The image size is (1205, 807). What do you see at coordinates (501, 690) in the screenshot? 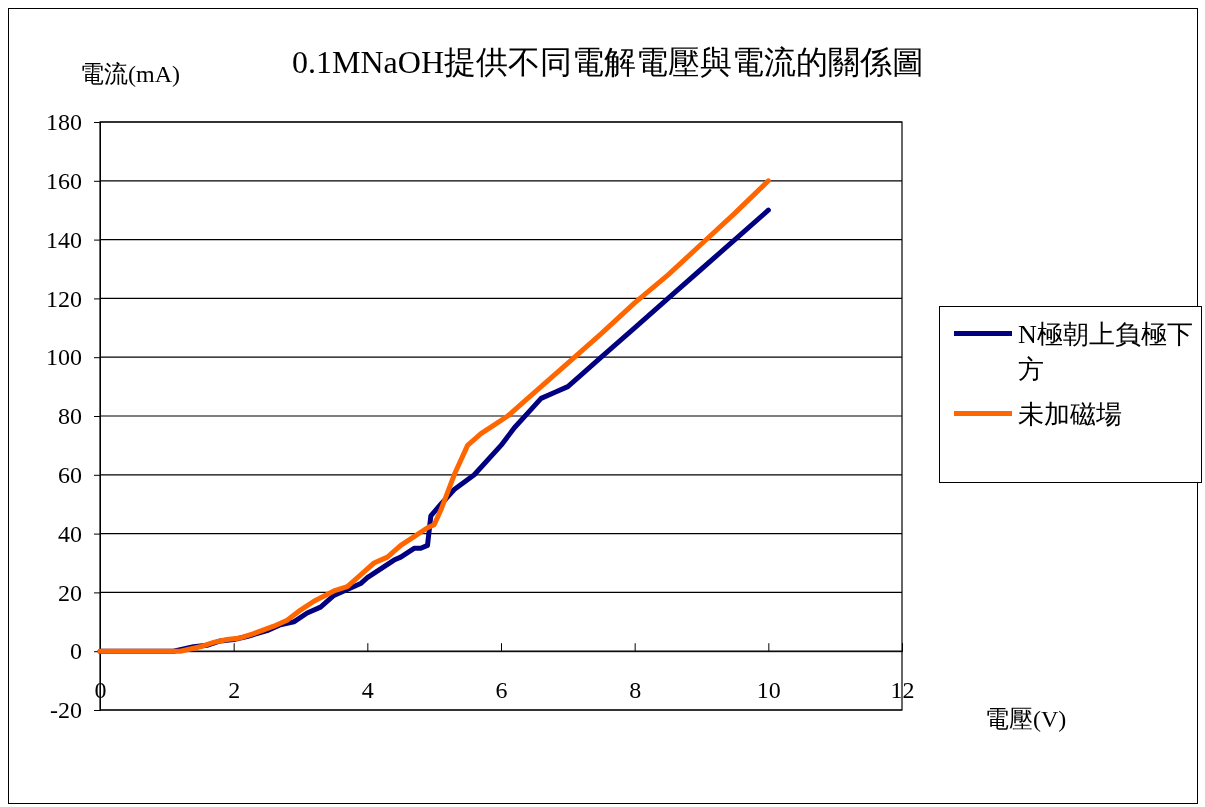
I see `x-tick-label: 6` at bounding box center [501, 690].